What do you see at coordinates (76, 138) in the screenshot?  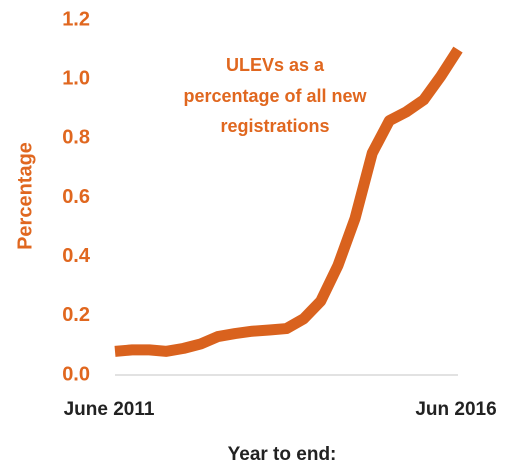 I see `y-tick-label: 0.8` at bounding box center [76, 138].